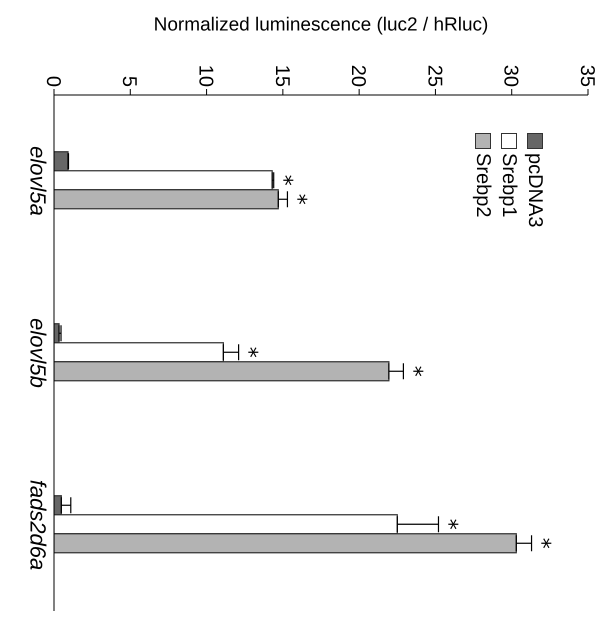 Image resolution: width=602 pixels, height=621 pixels. I want to click on y-tick-label: elovl5b, so click(37, 353).